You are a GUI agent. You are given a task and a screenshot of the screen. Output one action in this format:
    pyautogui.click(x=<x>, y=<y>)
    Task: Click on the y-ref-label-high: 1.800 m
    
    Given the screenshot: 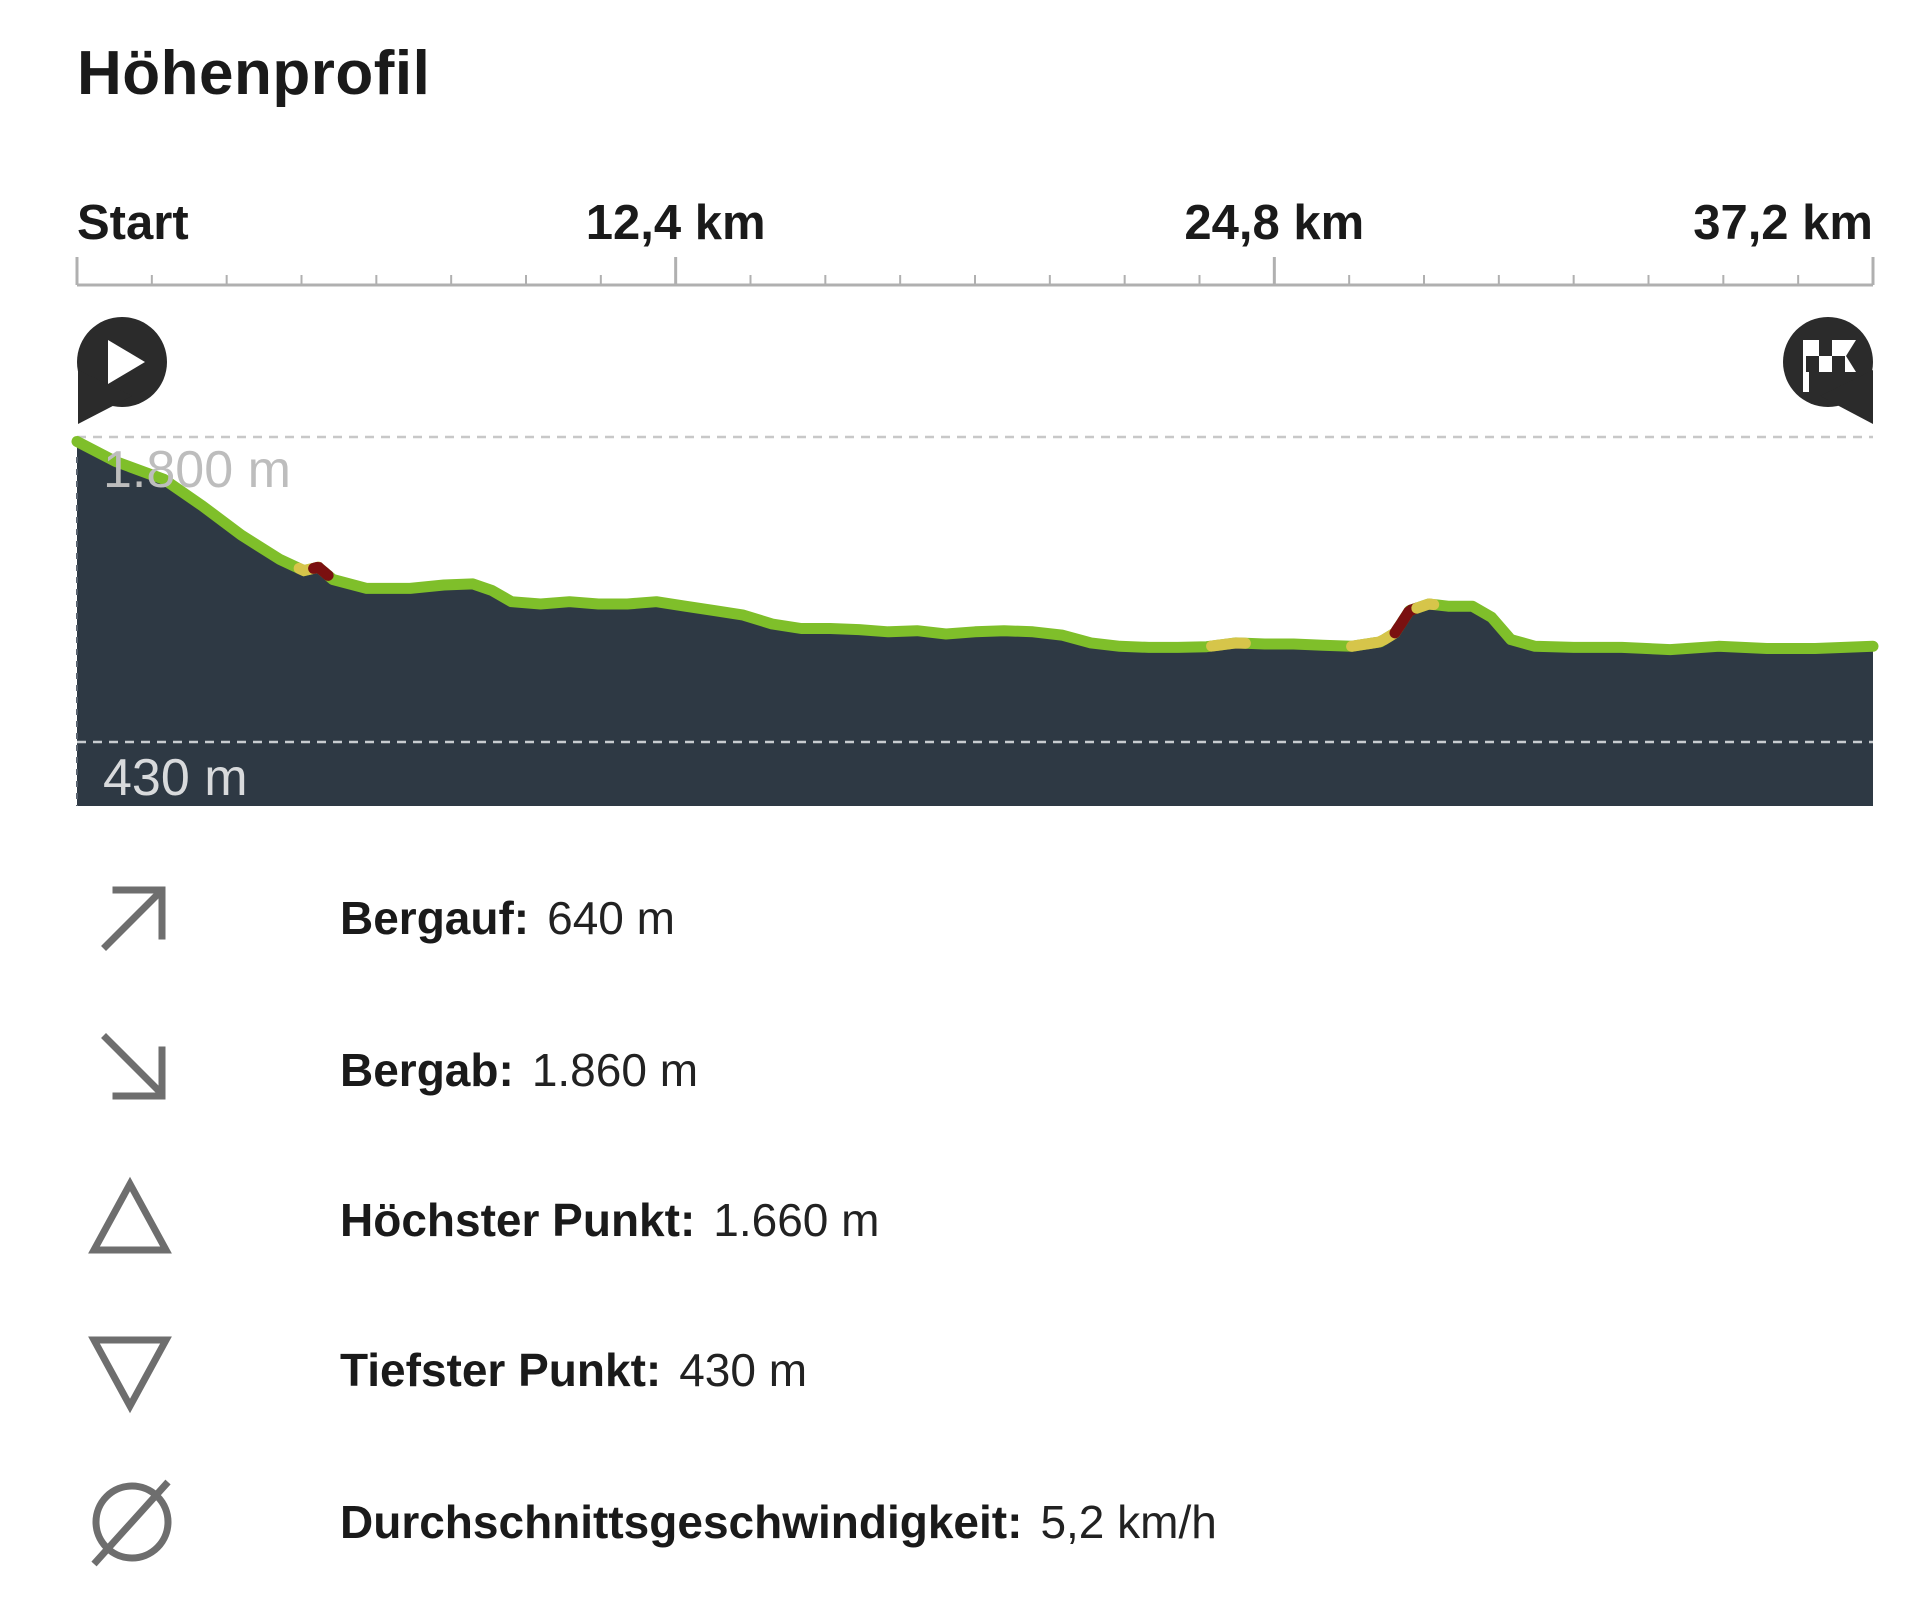 What is the action you would take?
    pyautogui.click(x=197, y=470)
    